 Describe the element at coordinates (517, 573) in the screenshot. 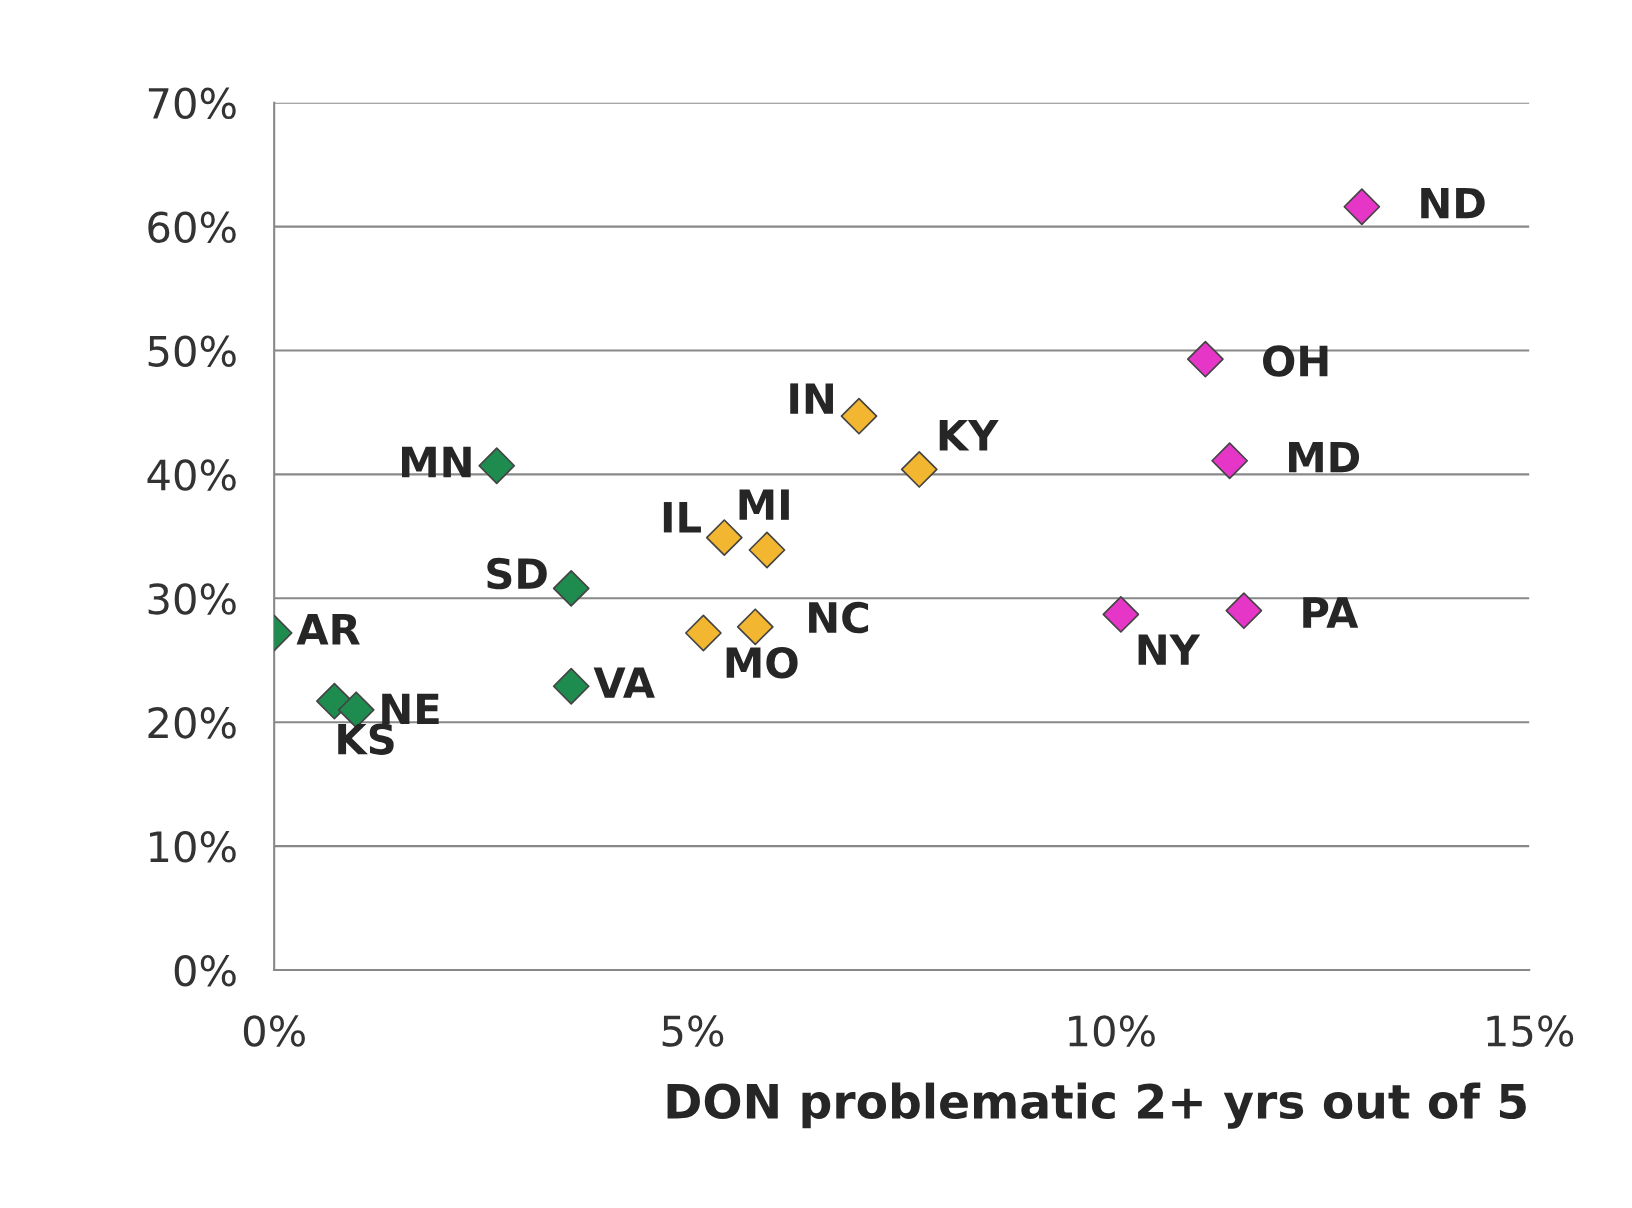

I see `annotation: SD` at that location.